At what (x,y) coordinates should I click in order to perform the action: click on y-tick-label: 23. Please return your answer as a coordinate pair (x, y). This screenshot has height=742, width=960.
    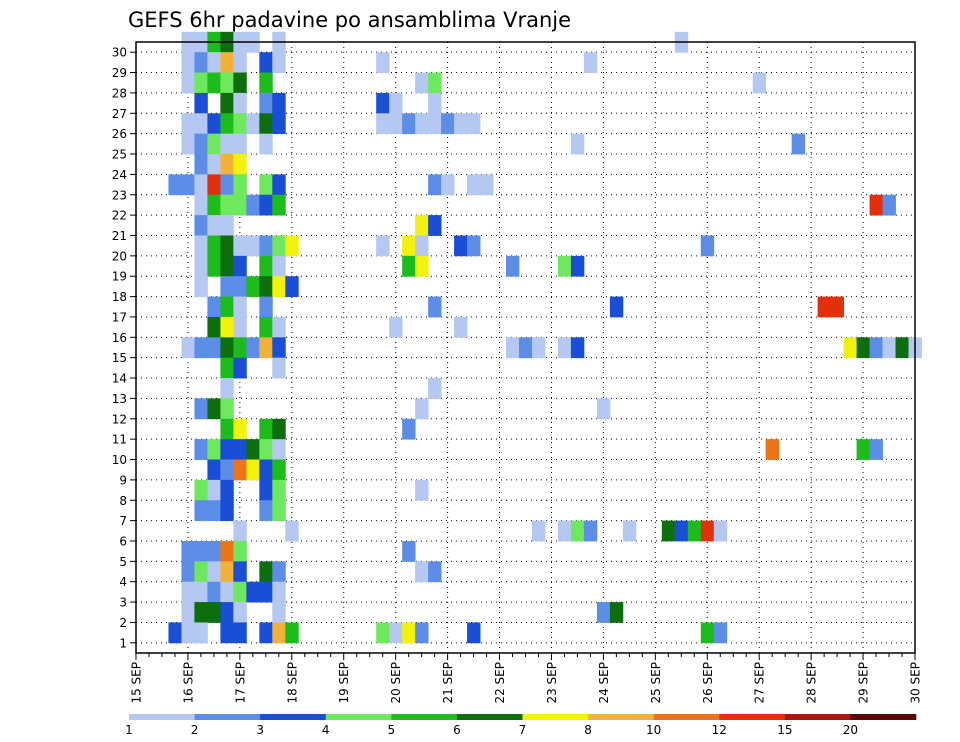
    Looking at the image, I should click on (119, 195).